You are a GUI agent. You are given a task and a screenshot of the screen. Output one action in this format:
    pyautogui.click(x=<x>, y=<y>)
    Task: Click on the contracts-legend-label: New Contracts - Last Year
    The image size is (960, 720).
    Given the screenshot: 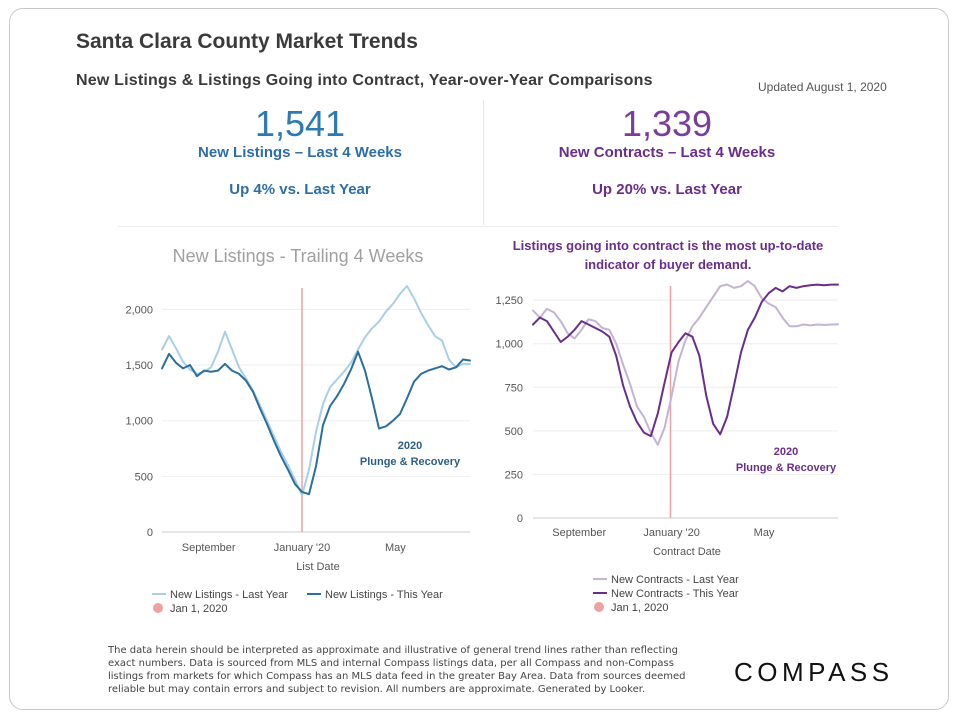 What is the action you would take?
    pyautogui.click(x=675, y=580)
    